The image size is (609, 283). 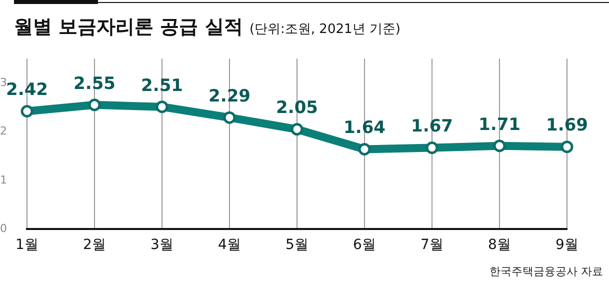 I want to click on y-tick-label: 0, so click(x=3, y=229).